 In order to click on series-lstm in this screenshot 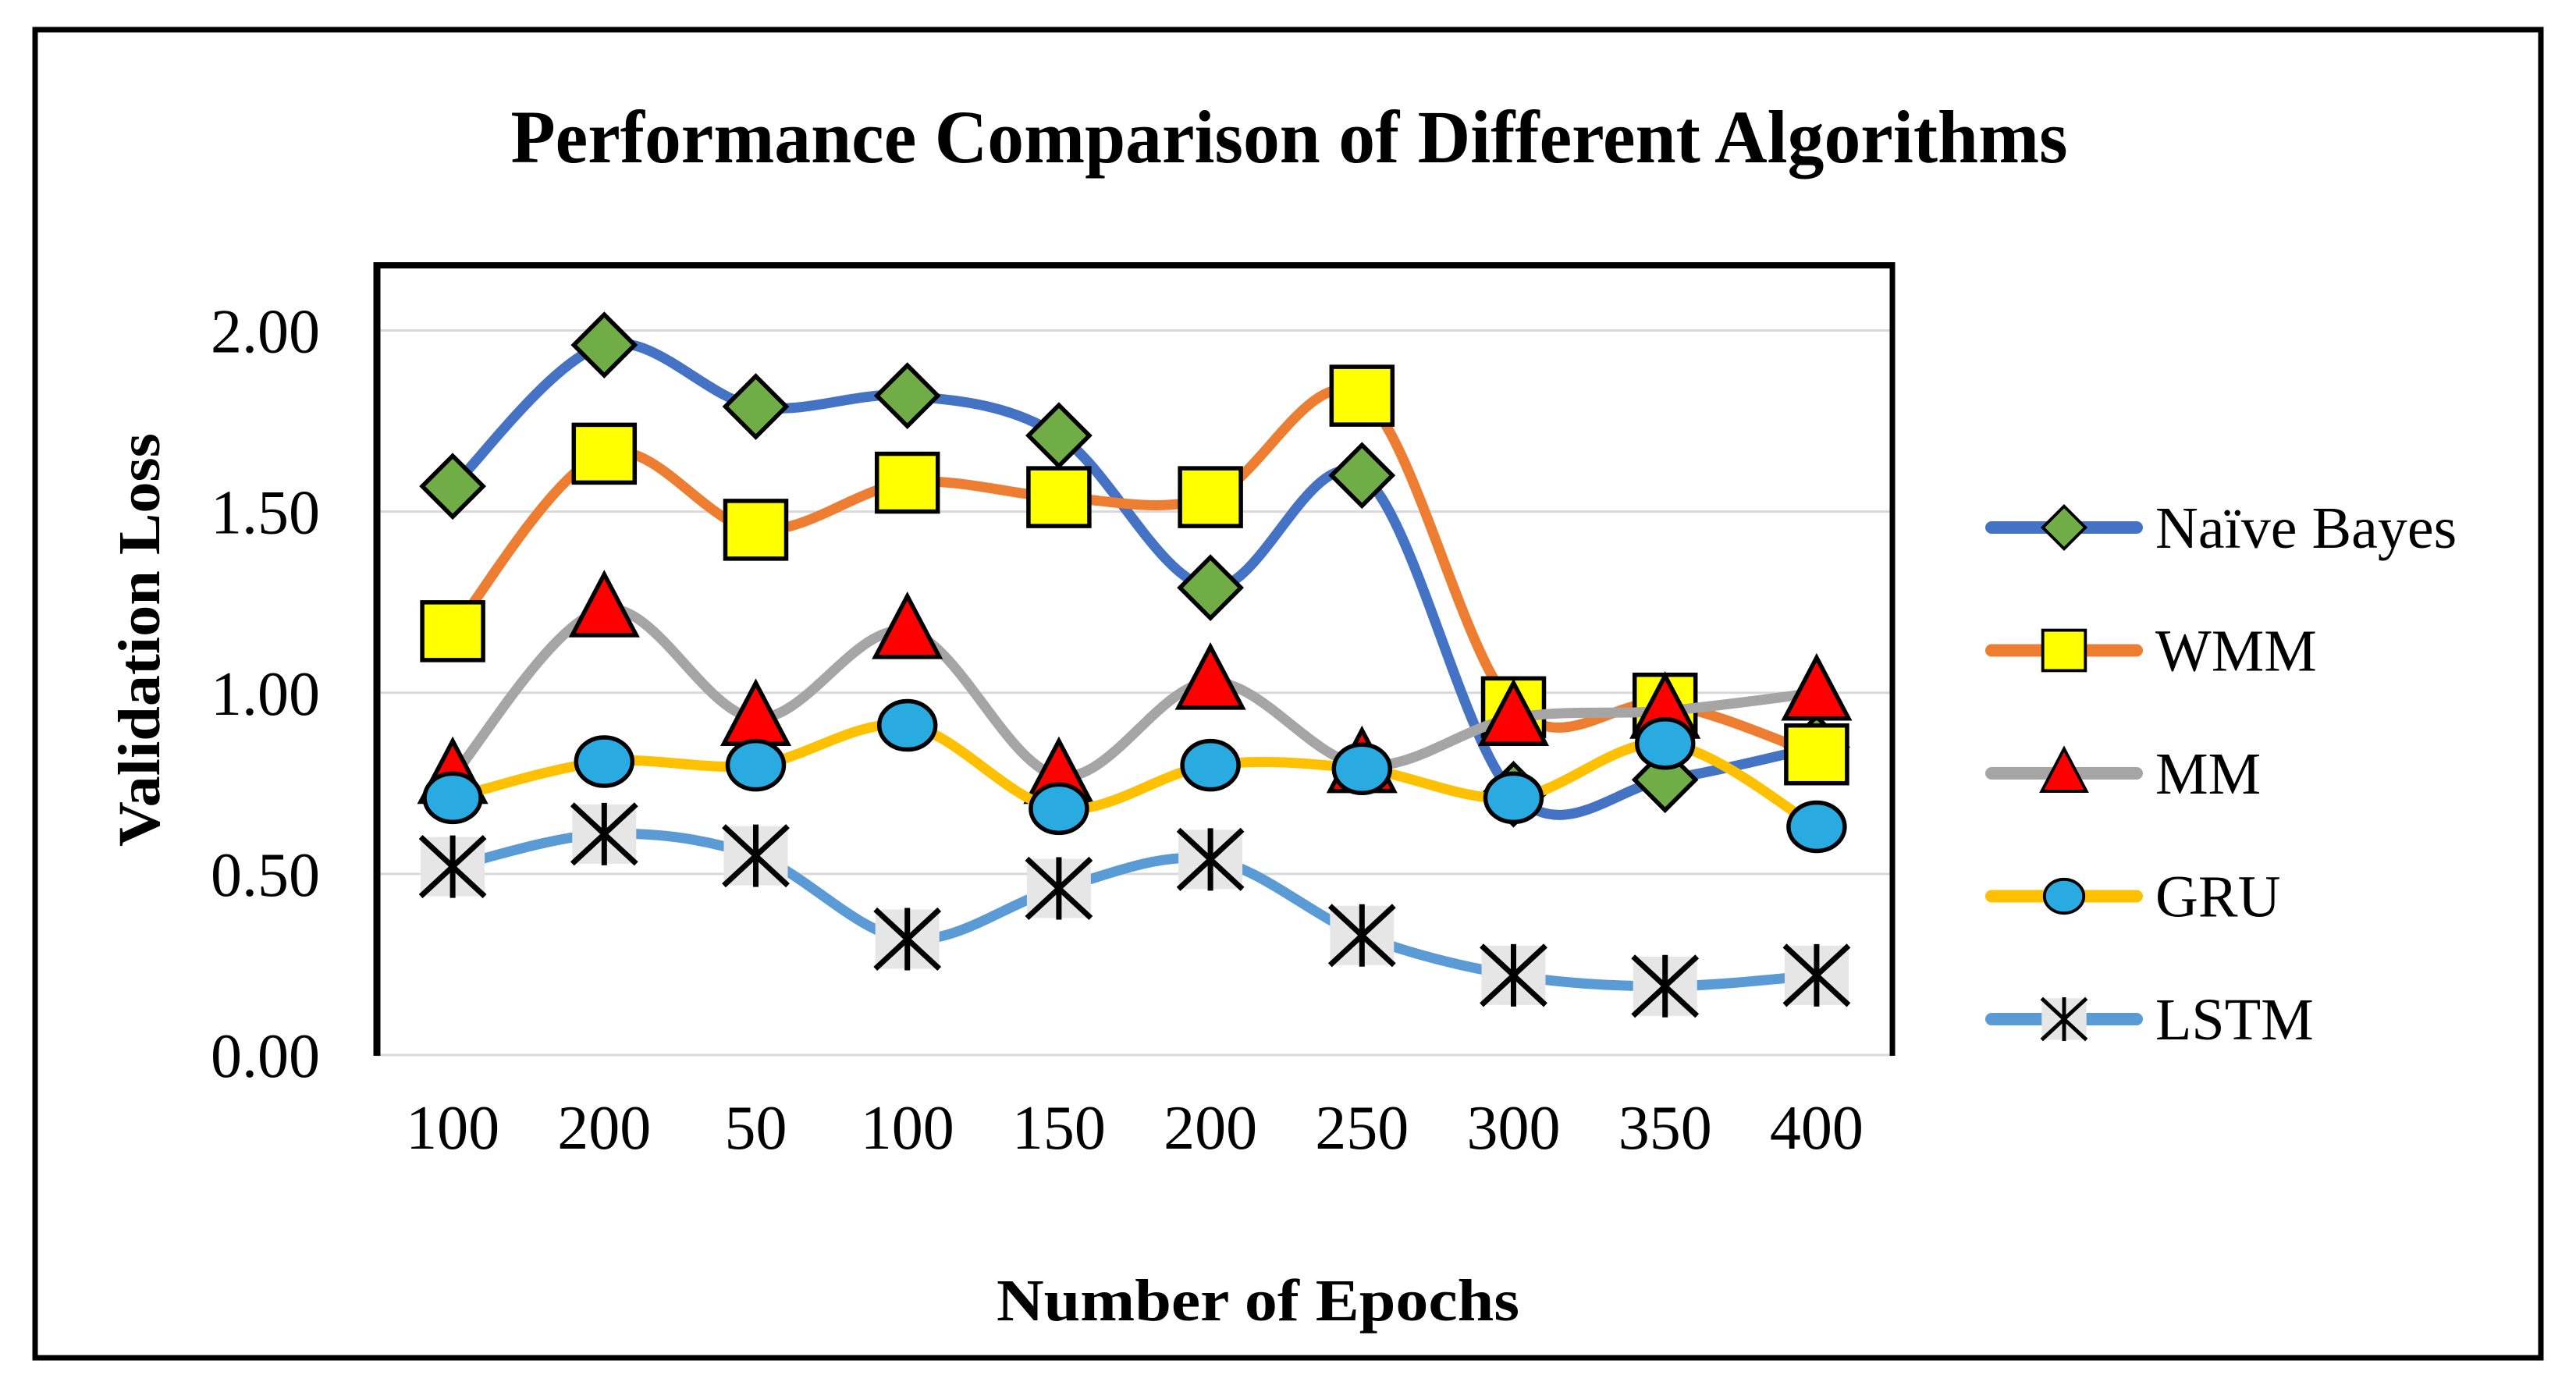, I will do `click(1134, 910)`.